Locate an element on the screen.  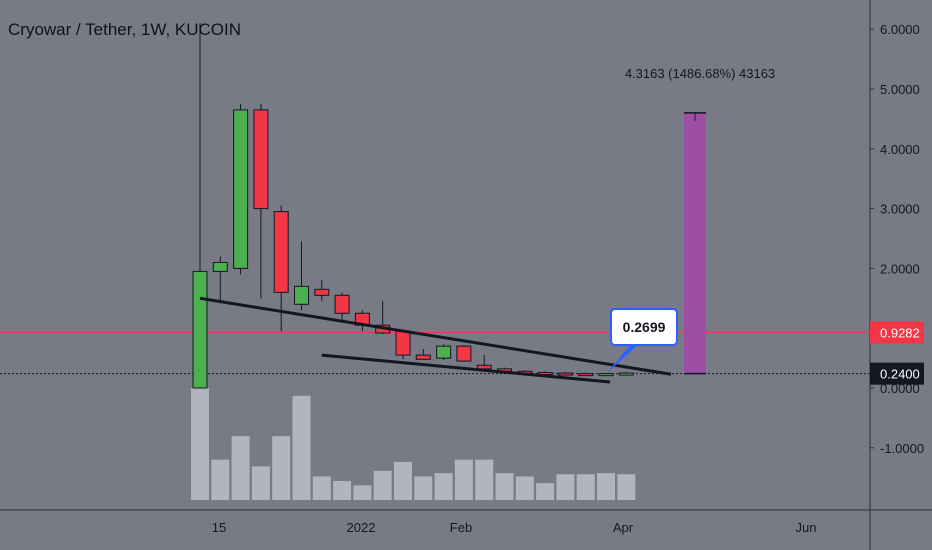
price-tick-label: 2.0000 is located at coordinates (900, 268).